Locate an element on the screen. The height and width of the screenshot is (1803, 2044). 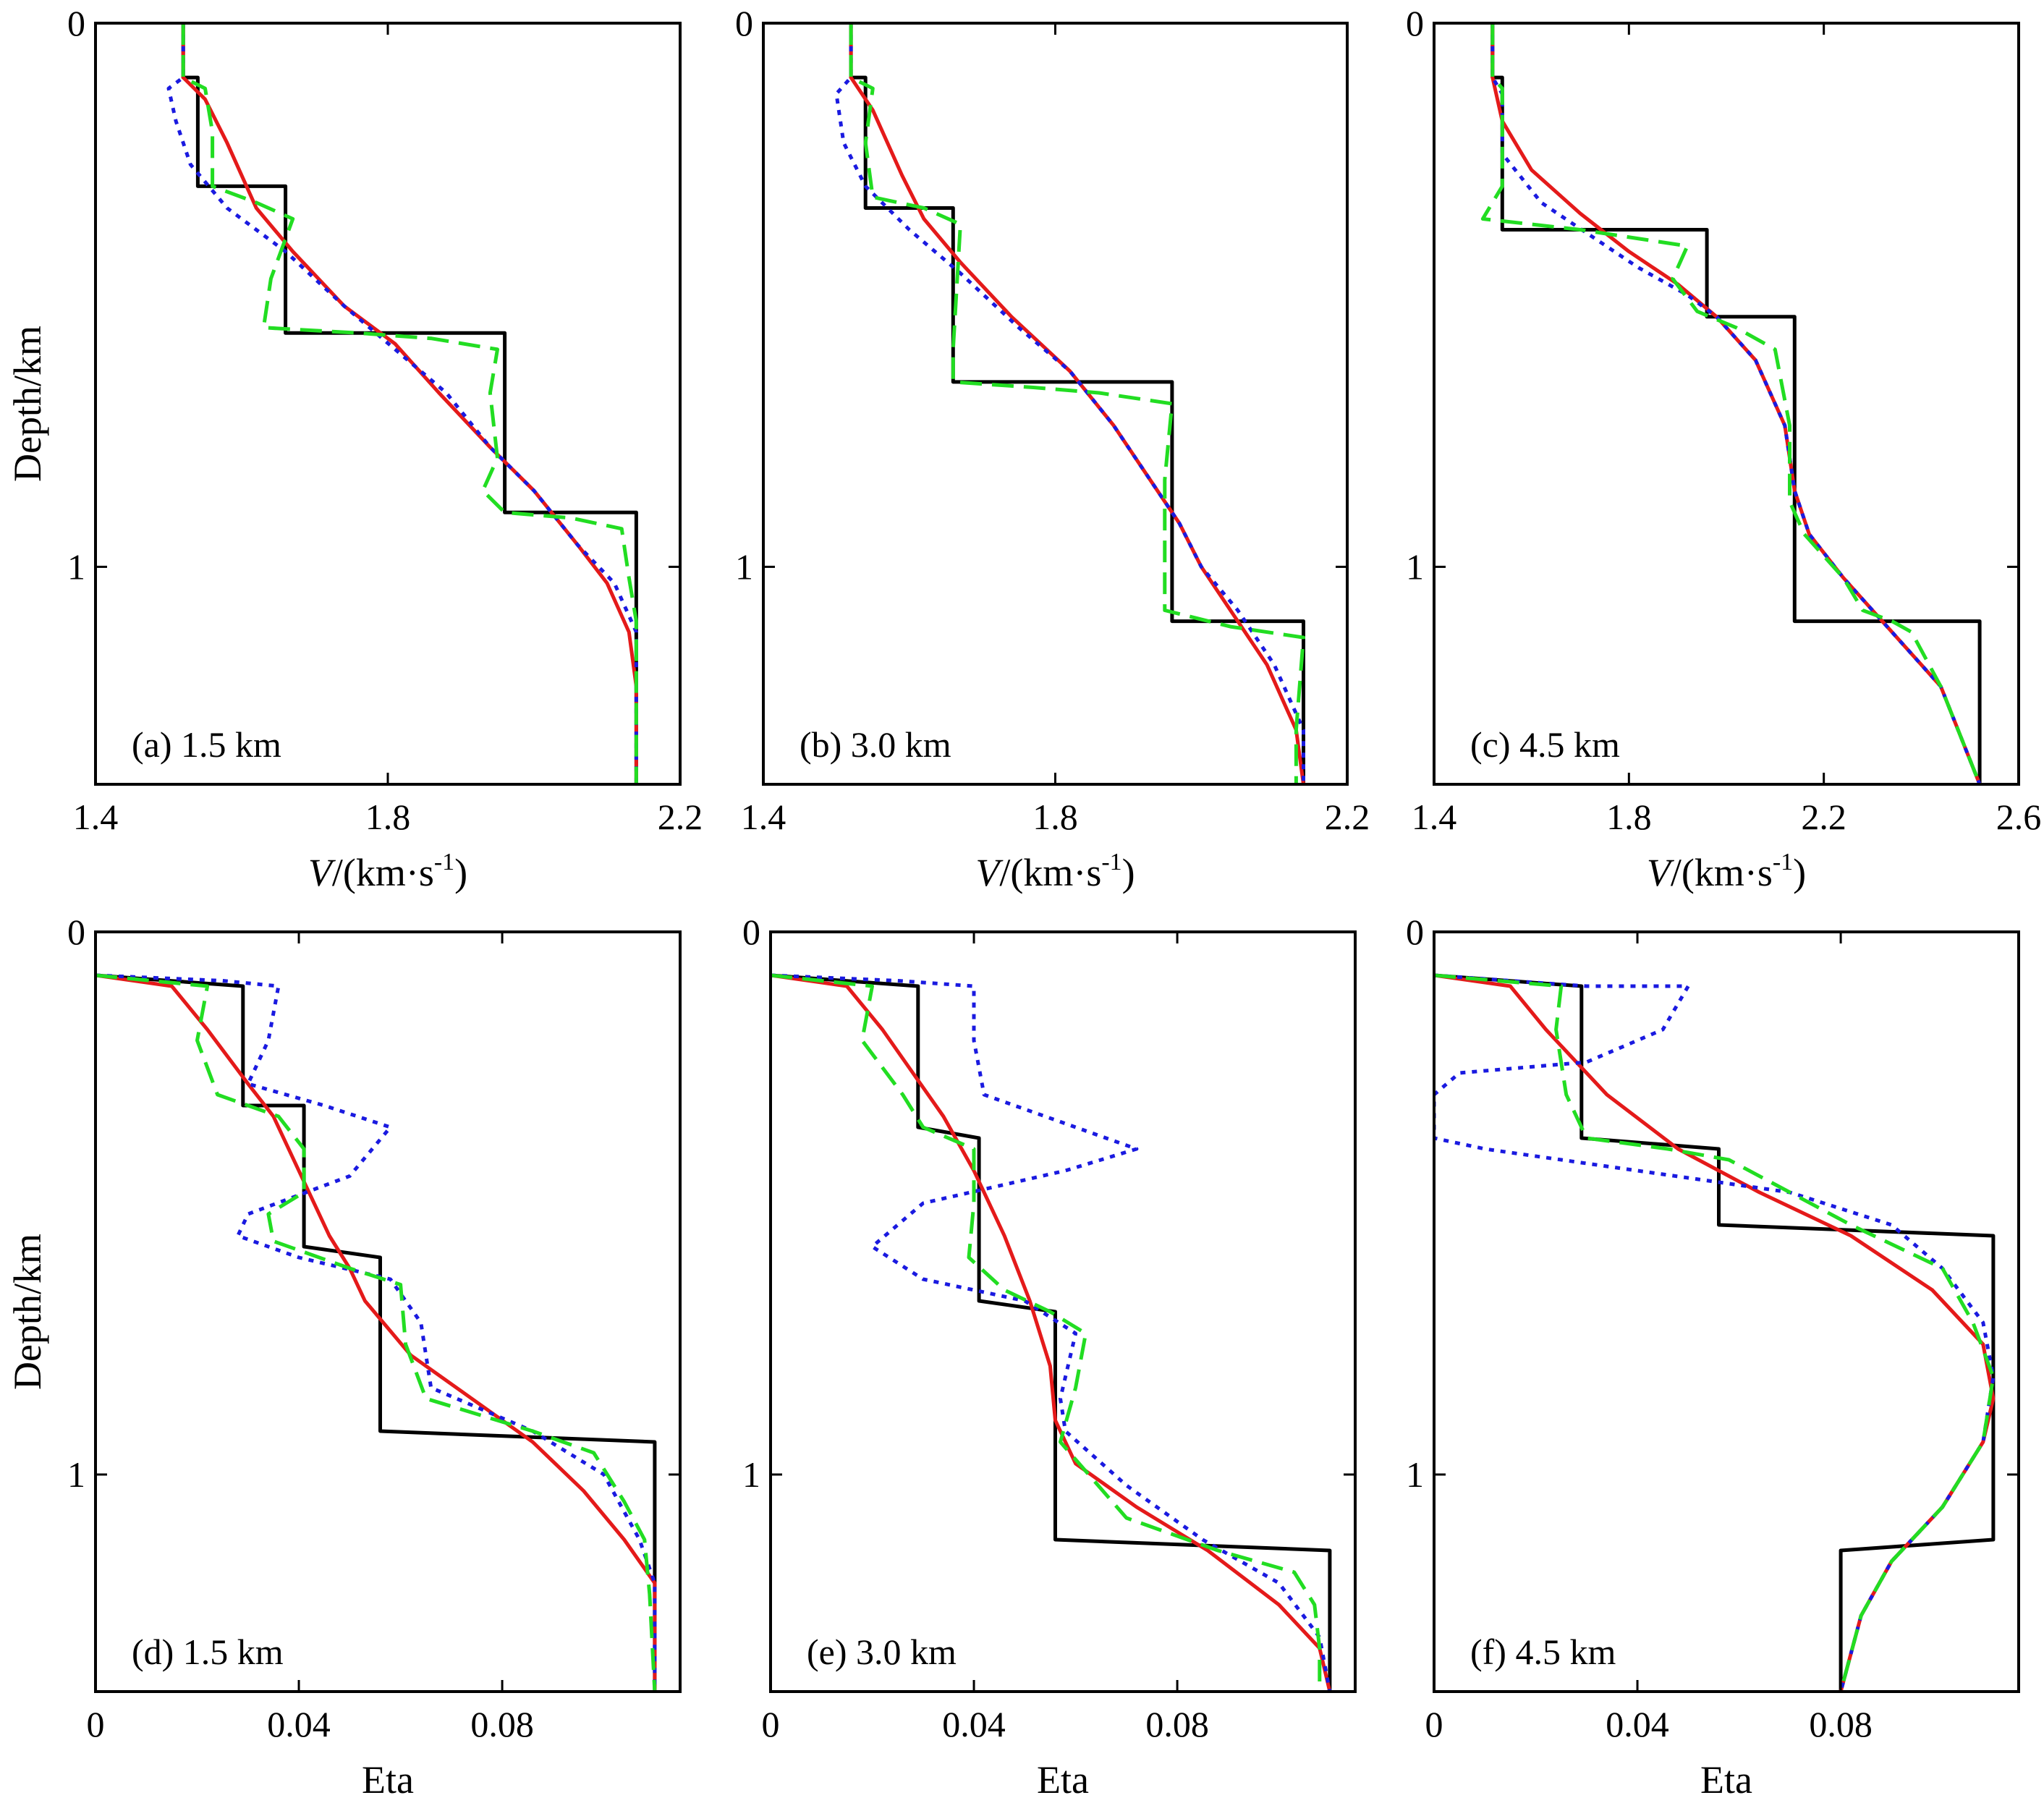
panel-label: (c) 4.5 km is located at coordinates (1545, 745).